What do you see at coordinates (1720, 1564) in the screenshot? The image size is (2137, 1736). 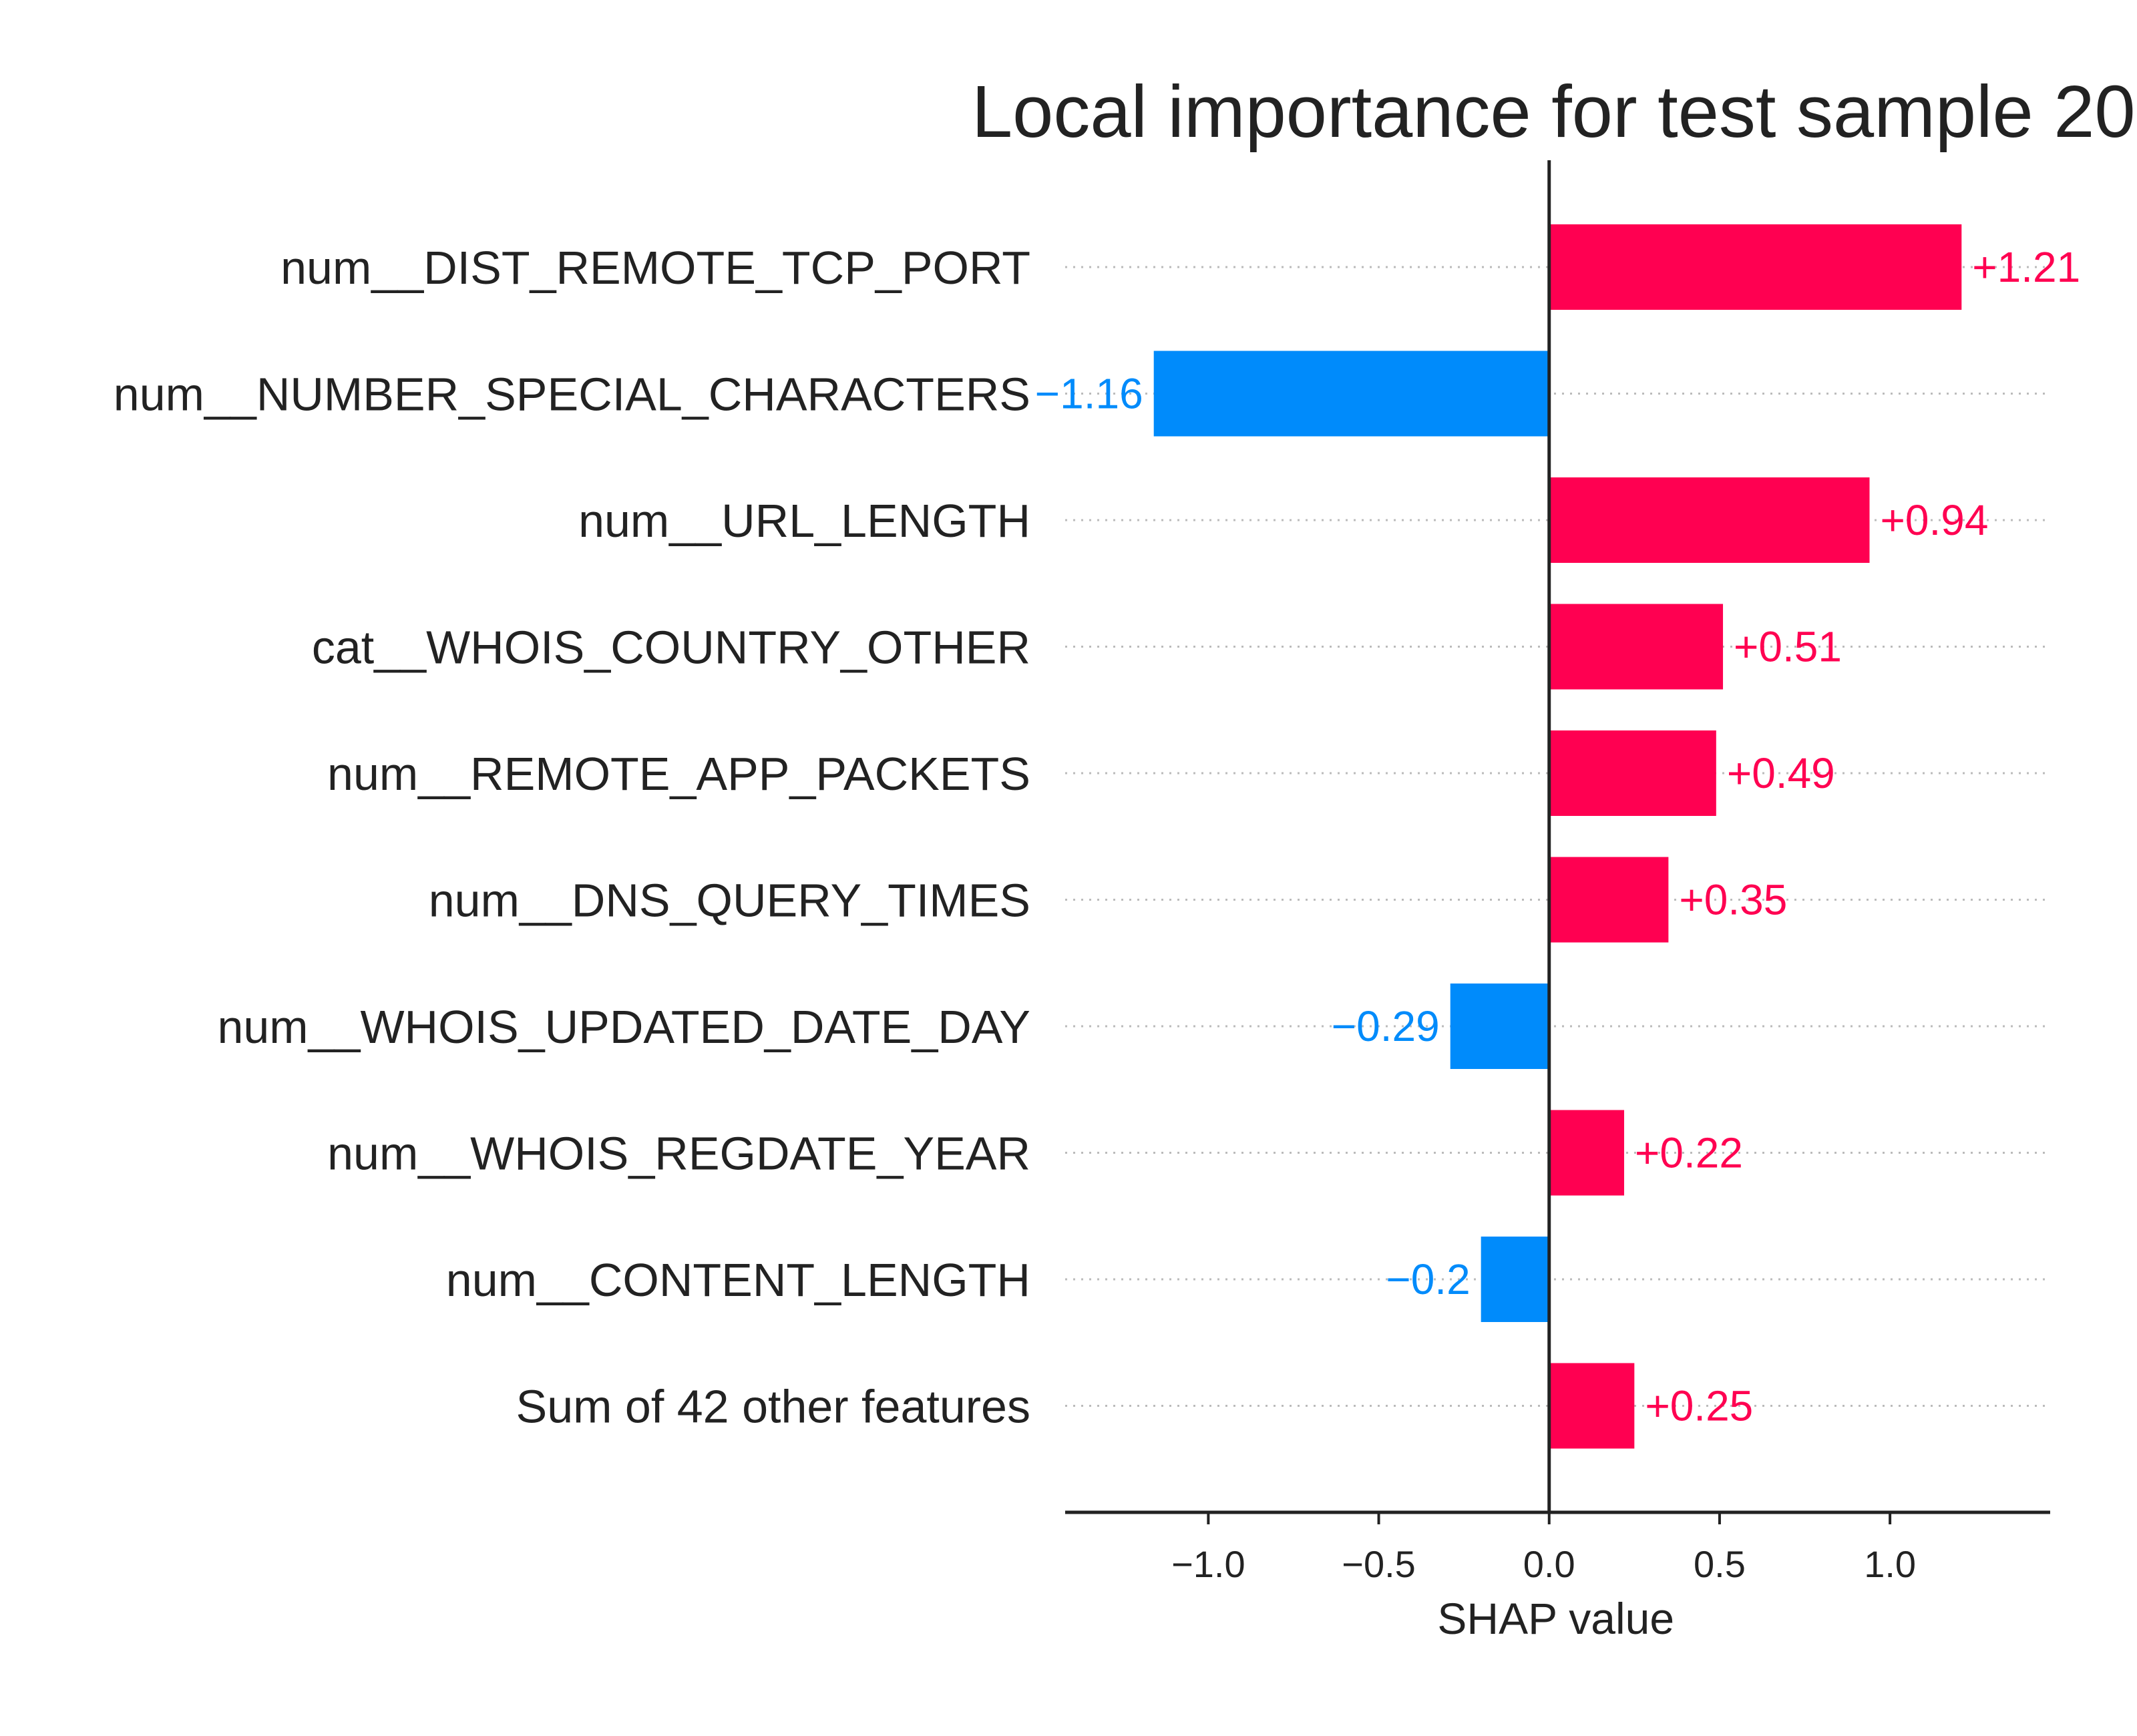 I see `x-tick-label: 0.5` at bounding box center [1720, 1564].